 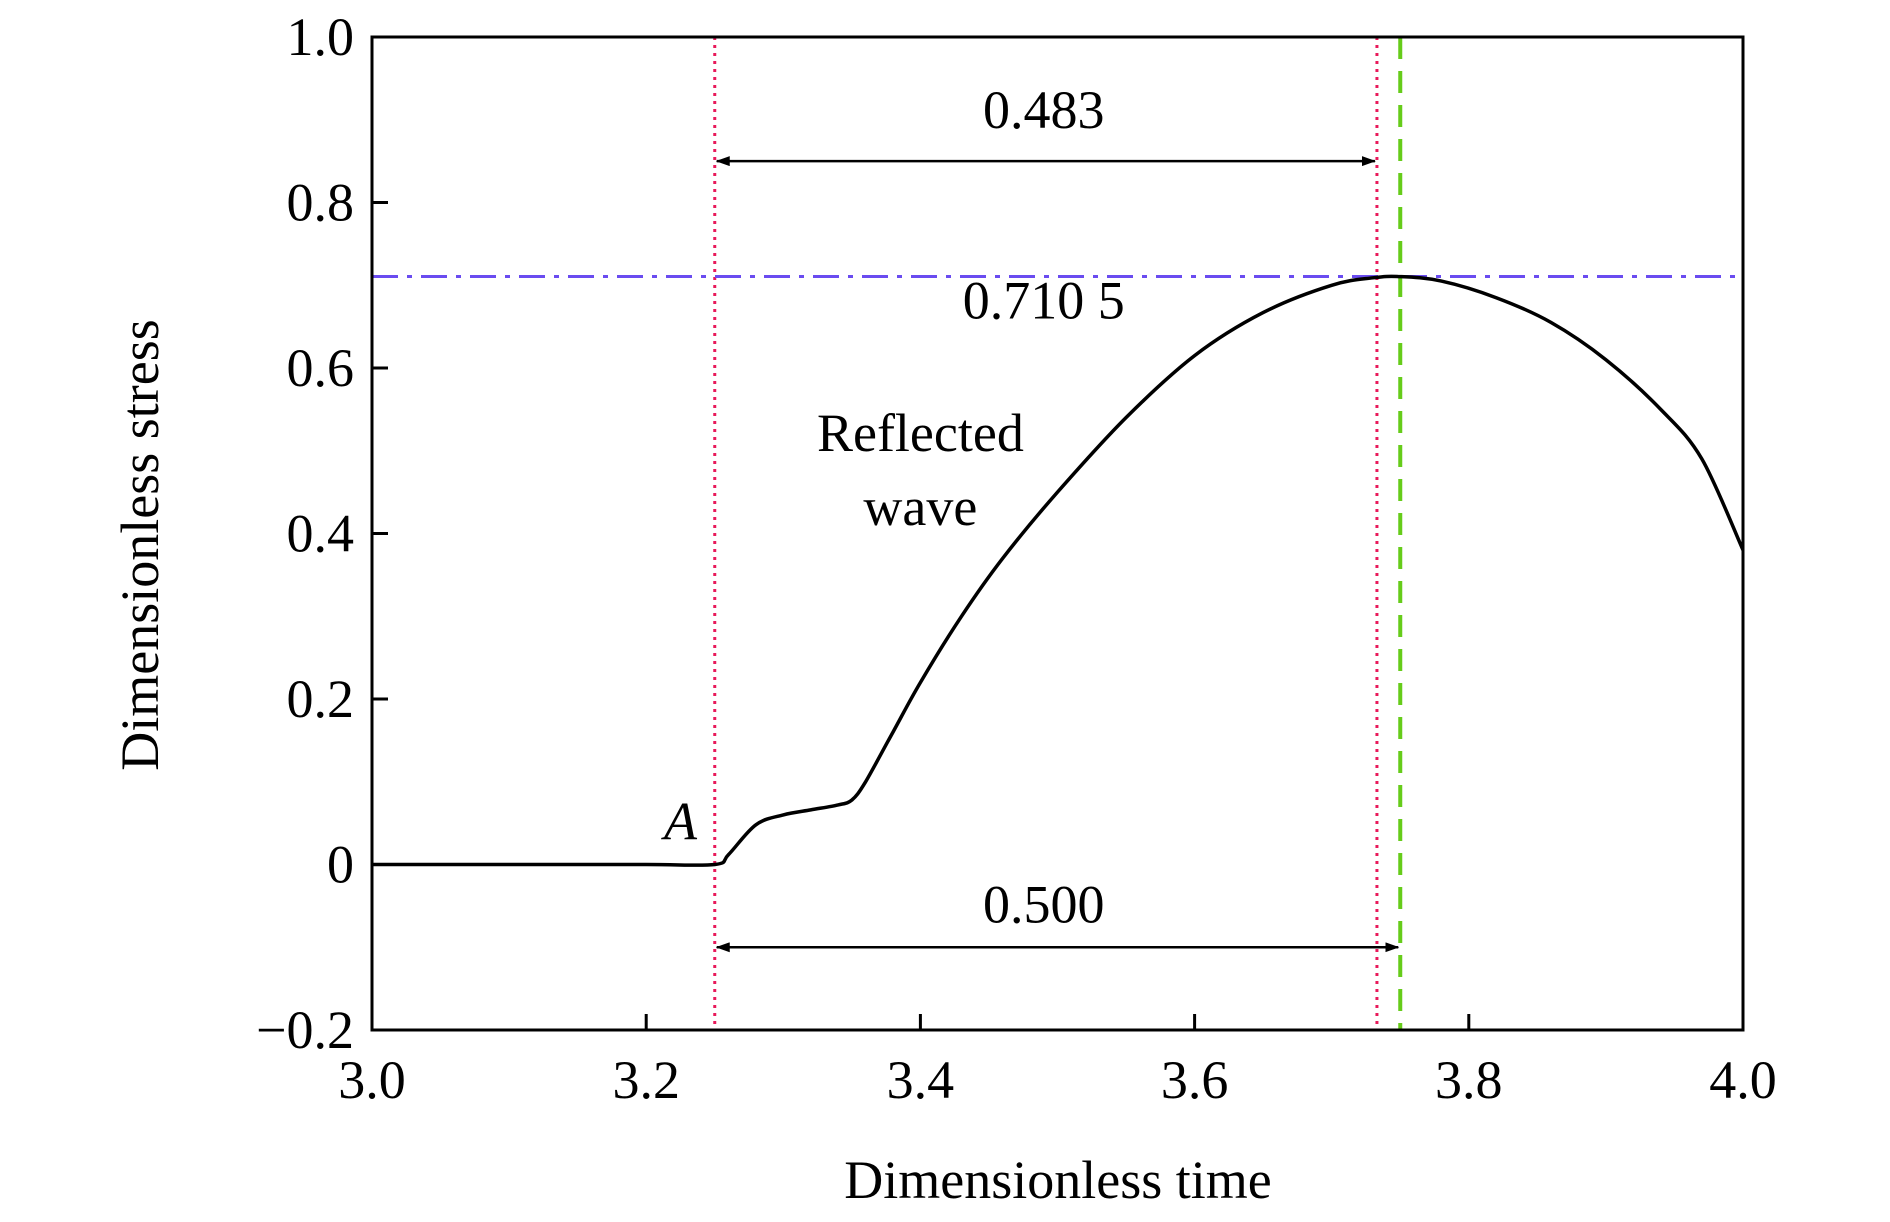 I want to click on y-tick-label-3: 0.4, so click(x=321, y=534).